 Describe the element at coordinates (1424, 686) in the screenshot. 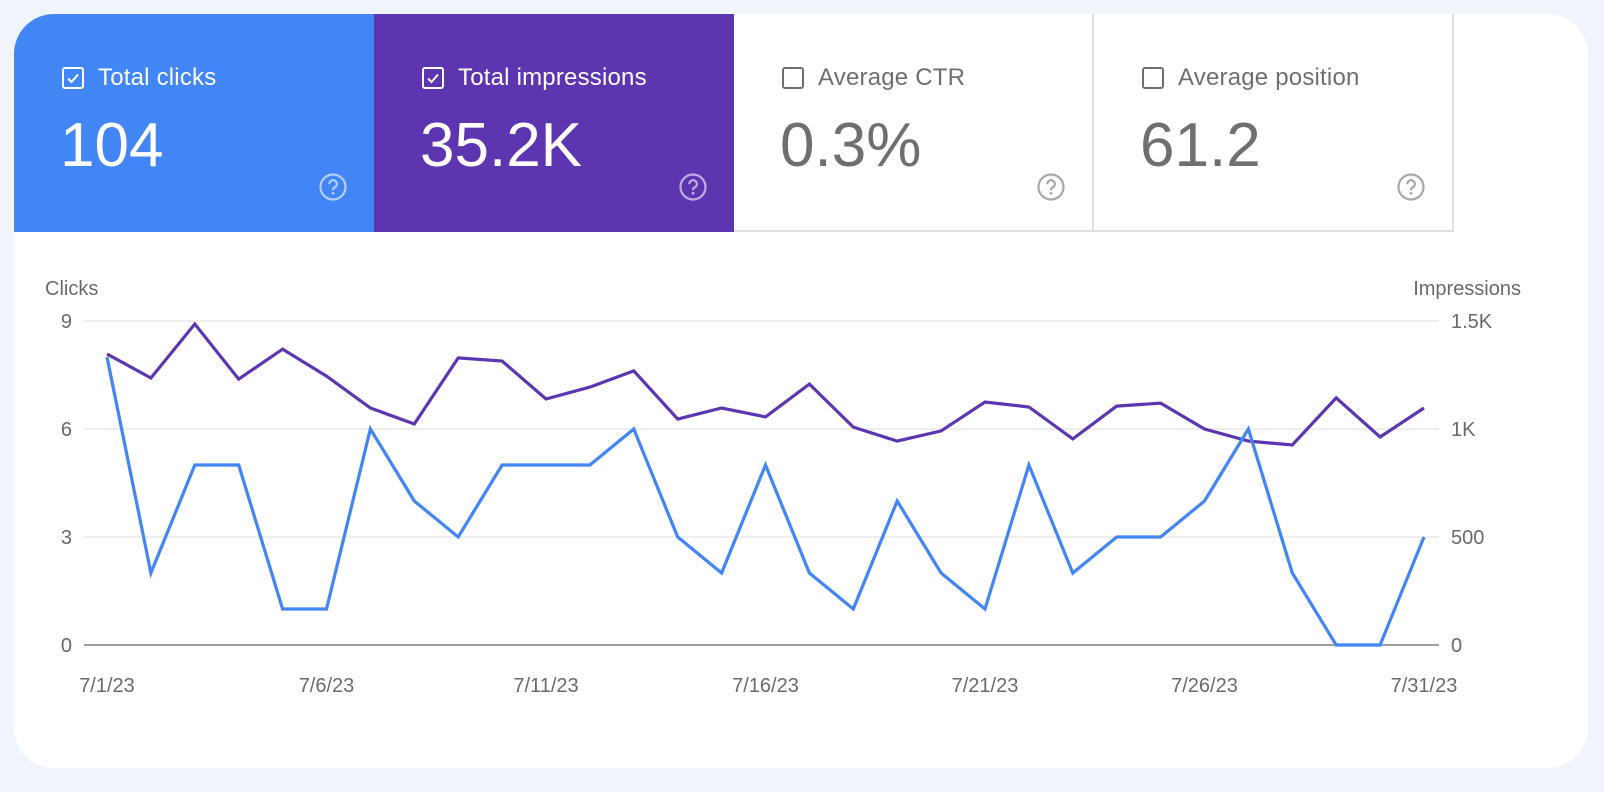

I see `x-axis-tick-label: 7/31/23` at that location.